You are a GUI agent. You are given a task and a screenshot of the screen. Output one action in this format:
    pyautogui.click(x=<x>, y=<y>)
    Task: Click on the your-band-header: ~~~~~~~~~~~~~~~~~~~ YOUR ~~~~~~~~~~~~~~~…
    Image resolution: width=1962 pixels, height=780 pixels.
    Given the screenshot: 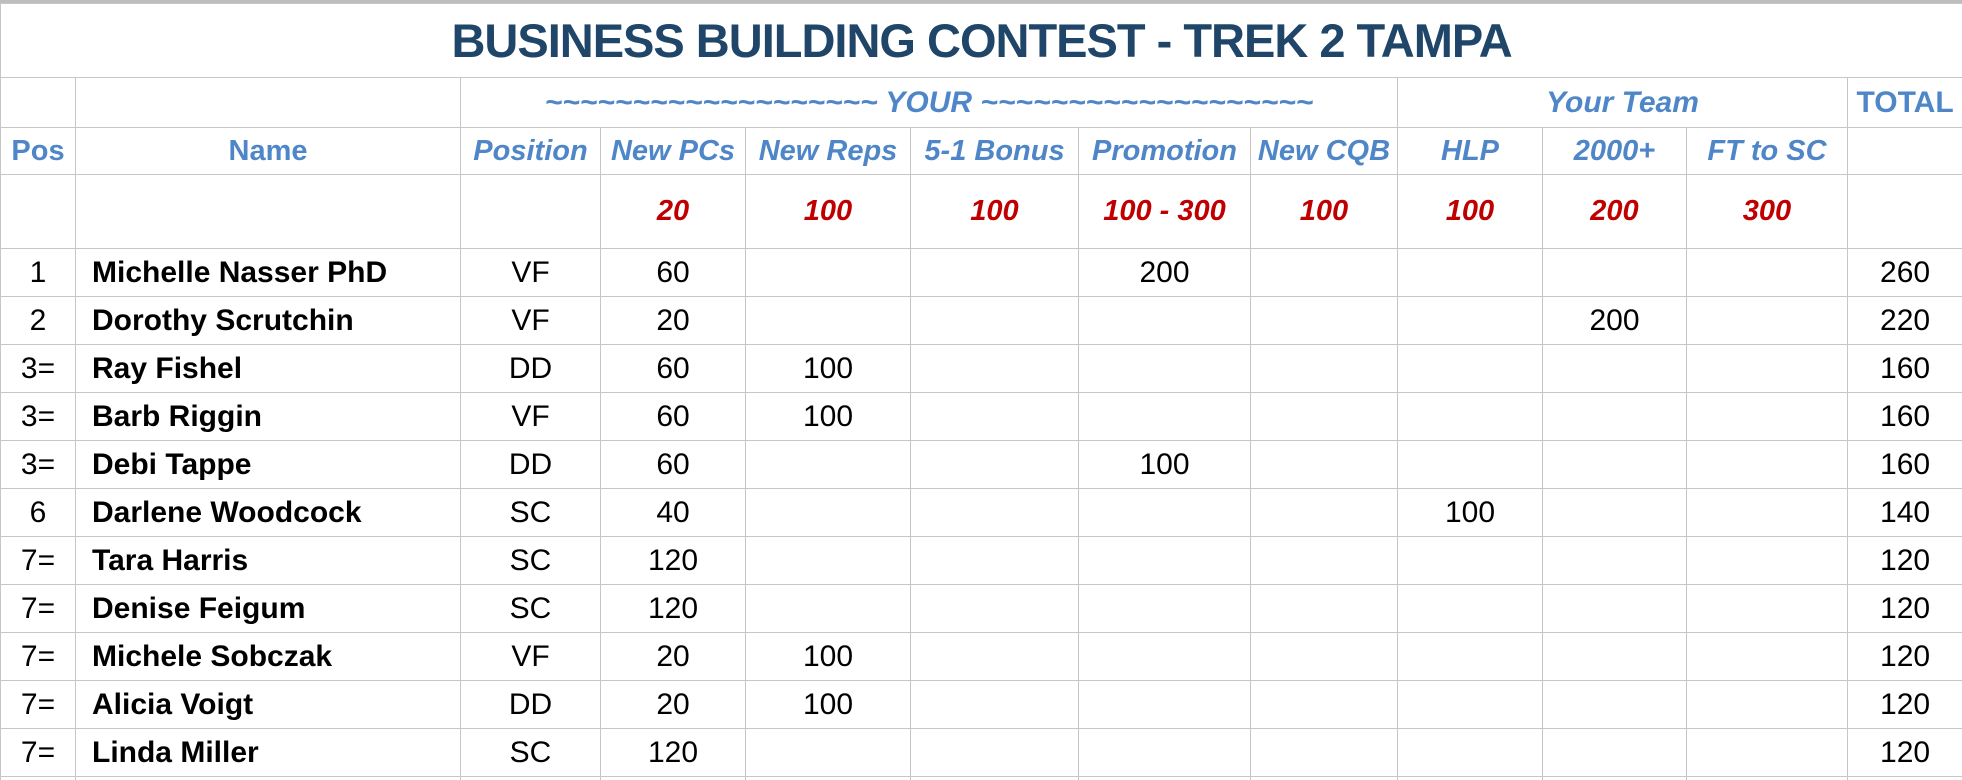 What is the action you would take?
    pyautogui.click(x=929, y=102)
    